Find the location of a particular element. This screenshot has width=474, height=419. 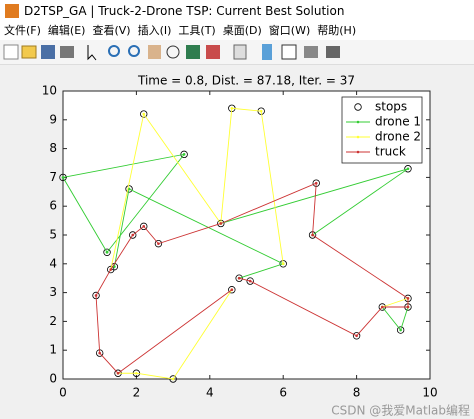

tool-print is located at coordinates (67, 52).